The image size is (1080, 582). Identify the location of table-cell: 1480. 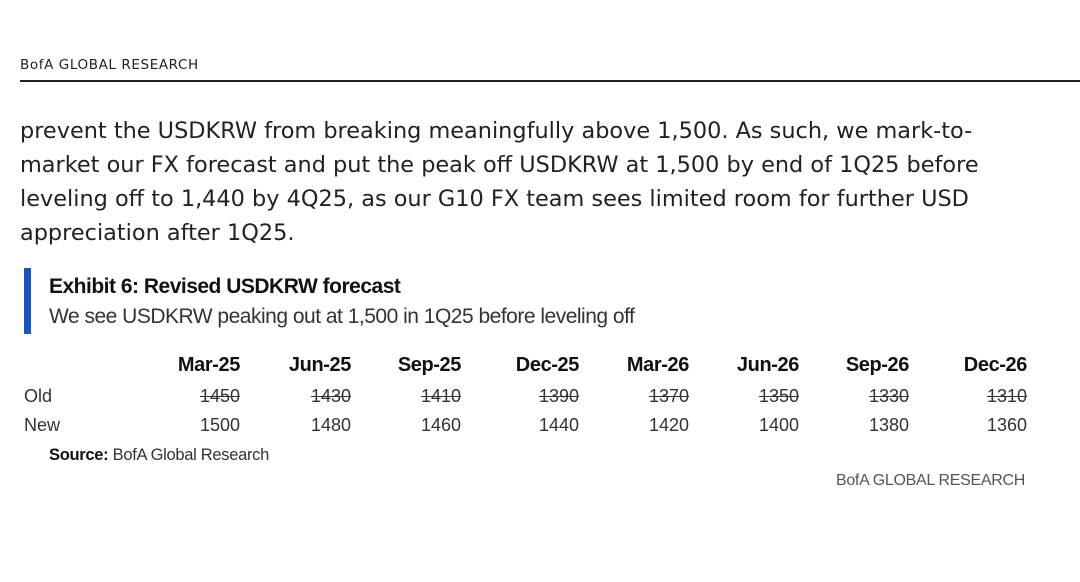
(330, 425).